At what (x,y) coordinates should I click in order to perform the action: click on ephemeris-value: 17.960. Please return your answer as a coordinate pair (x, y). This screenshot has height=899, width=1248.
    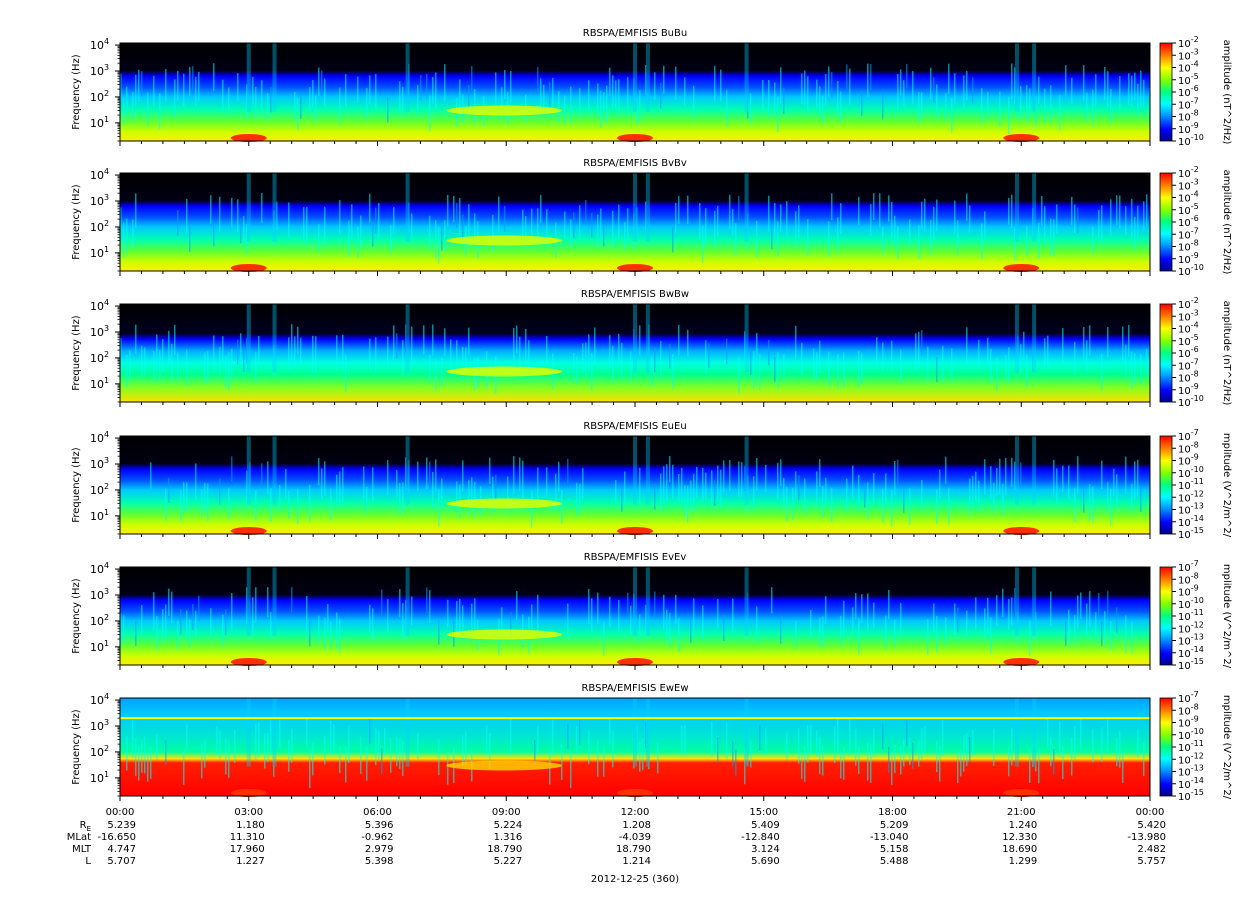
    Looking at the image, I should click on (247, 849).